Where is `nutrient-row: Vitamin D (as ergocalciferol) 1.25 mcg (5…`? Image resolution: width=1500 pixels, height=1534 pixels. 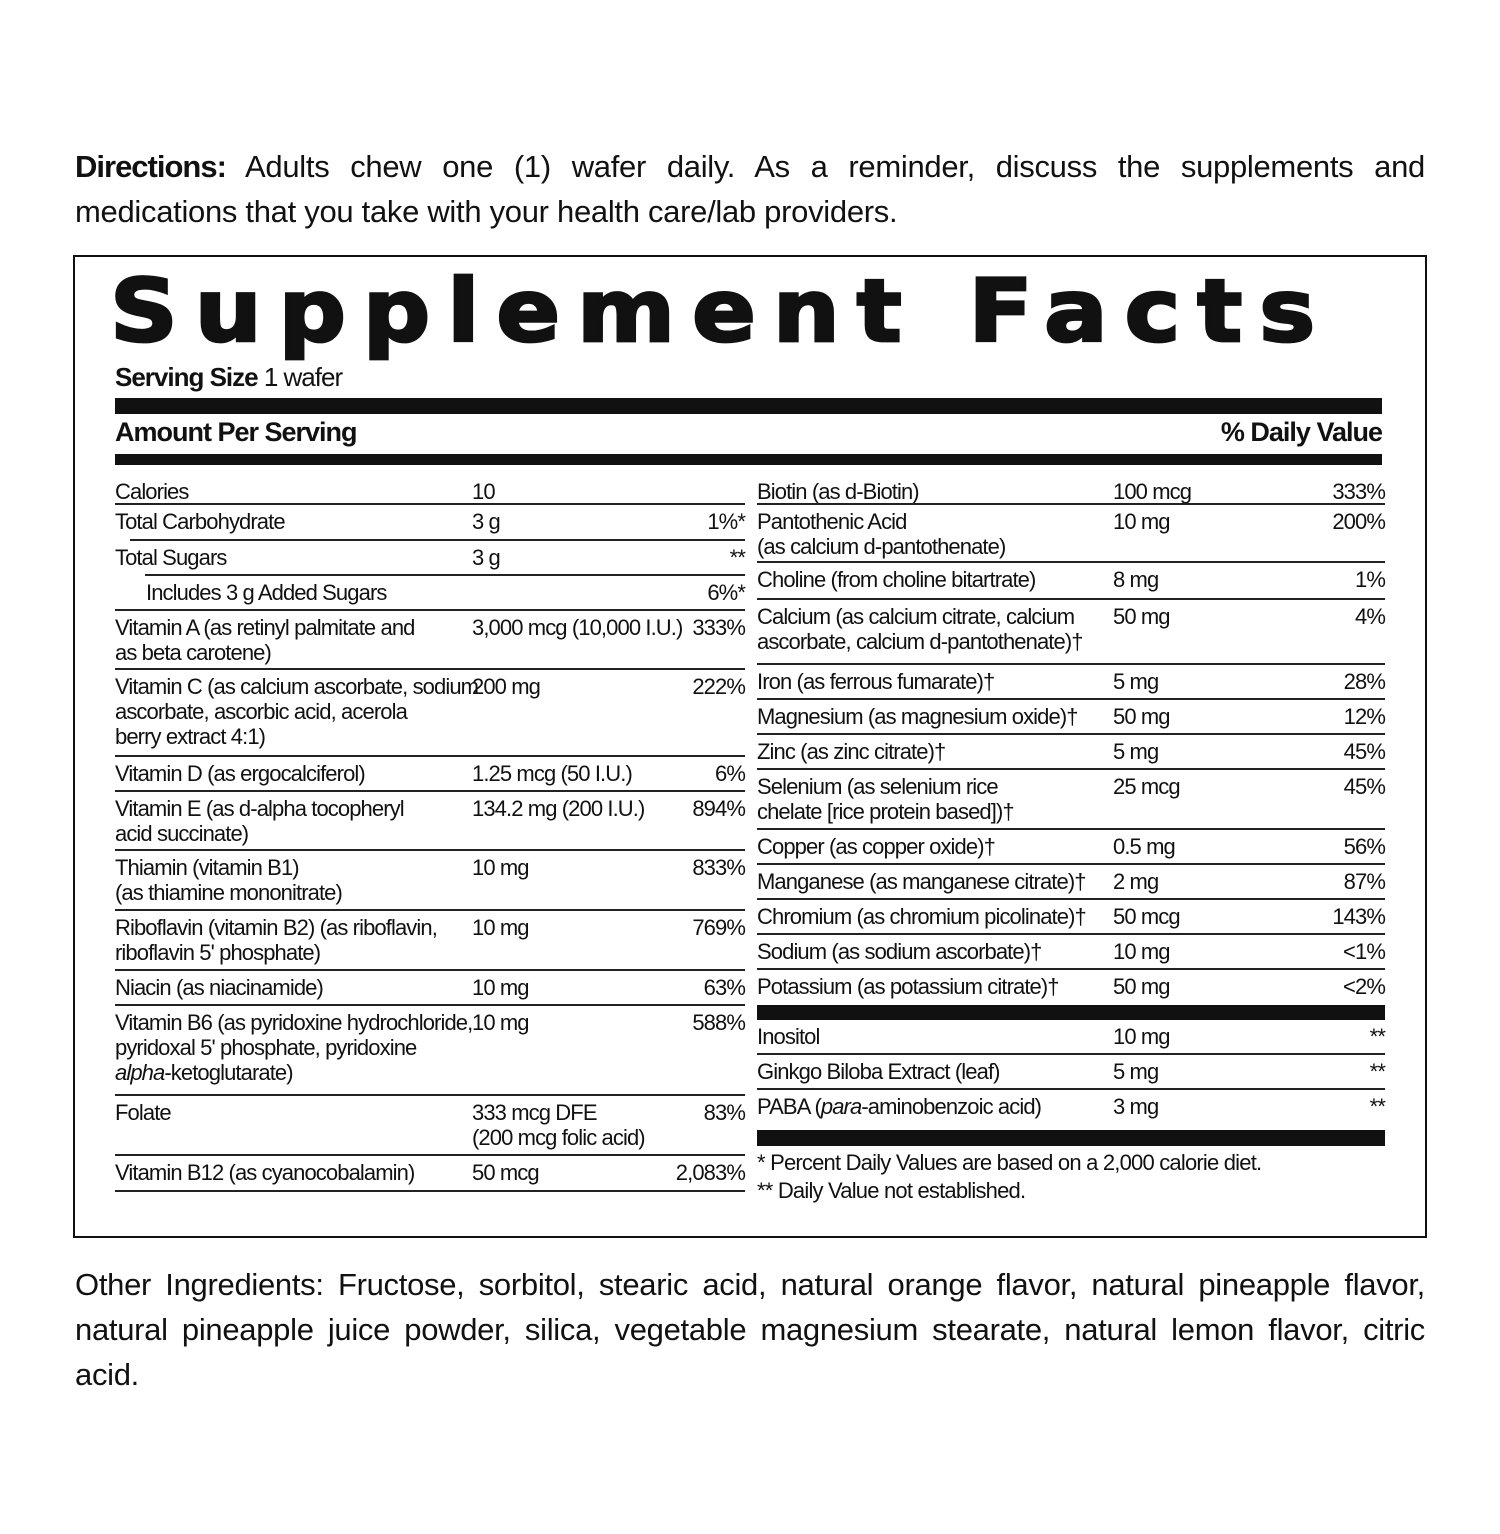
nutrient-row: Vitamin D (as ergocalciferol) 1.25 mcg (5… is located at coordinates (430, 774).